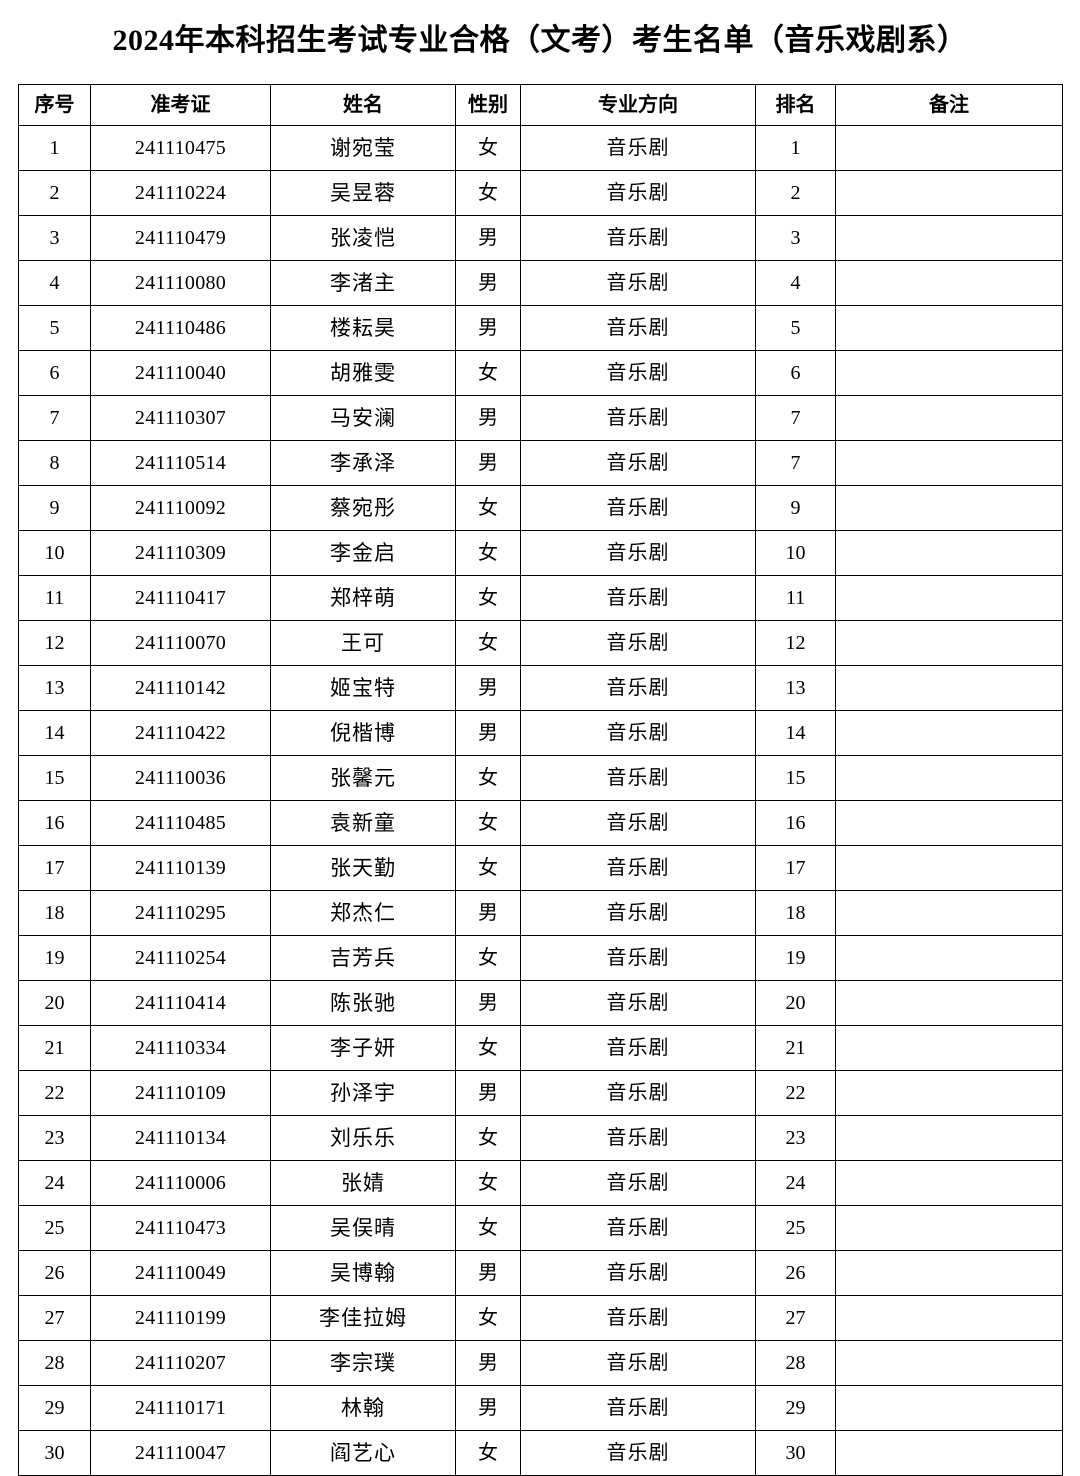 This screenshot has height=1476, width=1080. Describe the element at coordinates (540, 1048) in the screenshot. I see `table-row: 21 241110334 李子妍女音乐剧 21` at that location.